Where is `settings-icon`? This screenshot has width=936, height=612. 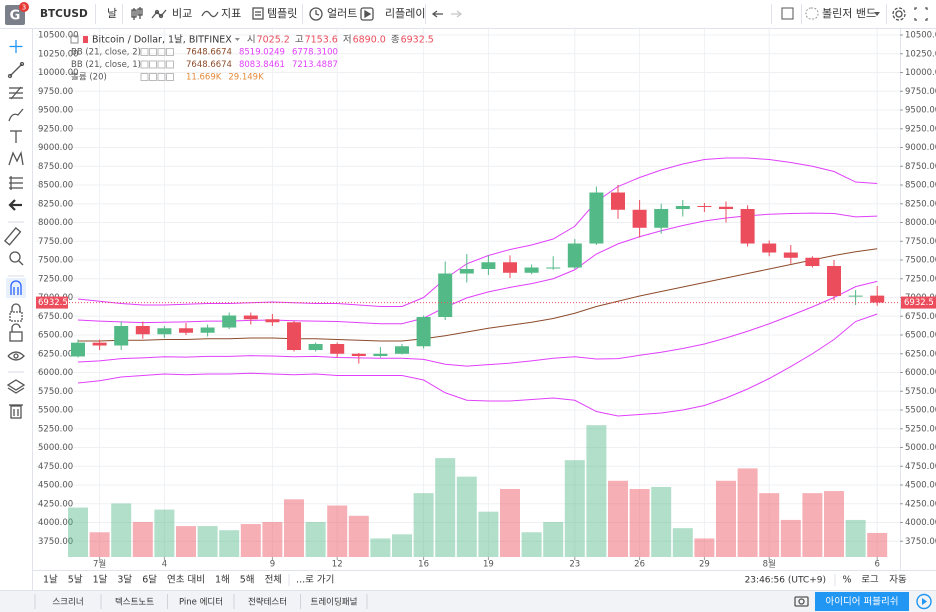 settings-icon is located at coordinates (899, 14).